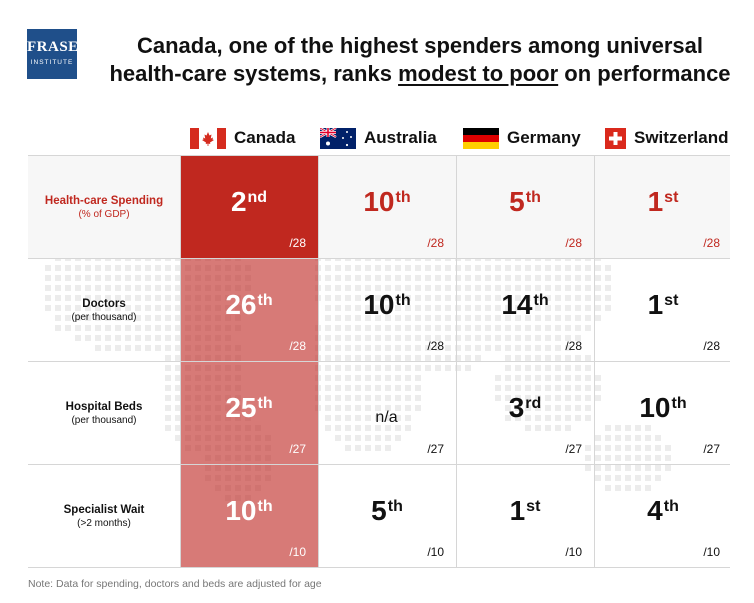  I want to click on rank-value: 10th, so click(663, 407).